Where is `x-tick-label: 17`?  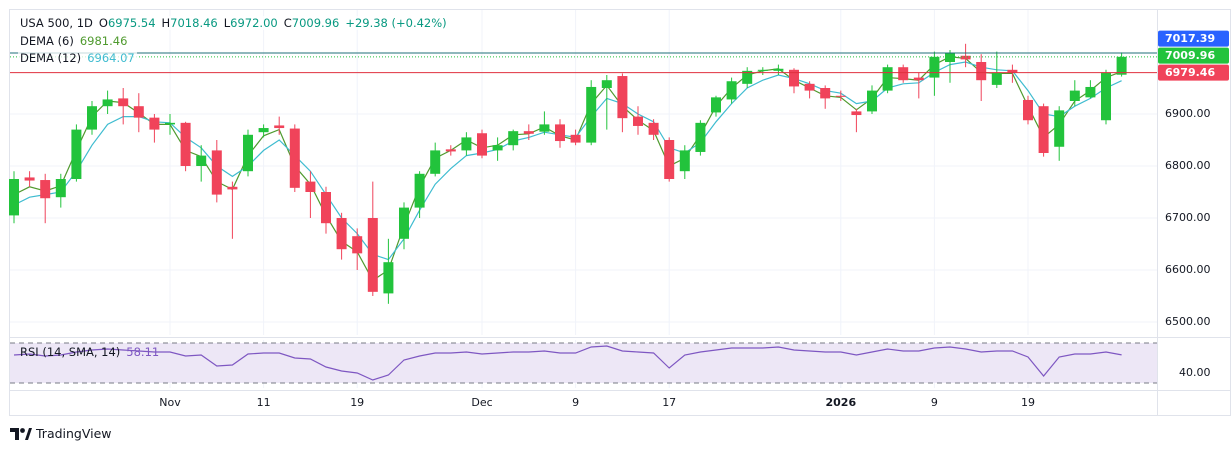
x-tick-label: 17 is located at coordinates (669, 402).